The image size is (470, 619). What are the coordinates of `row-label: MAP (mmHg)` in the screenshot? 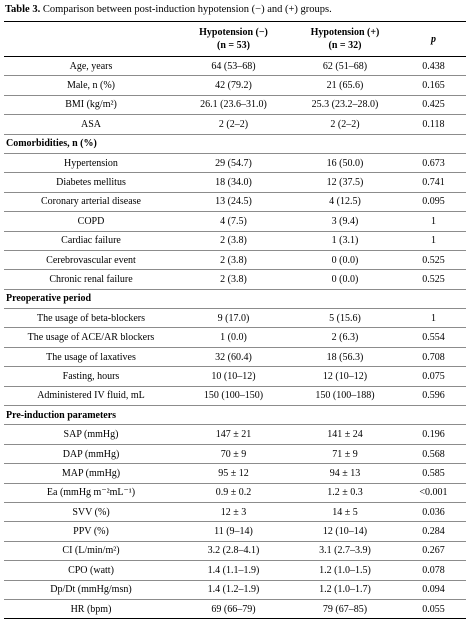 It's located at (91, 473).